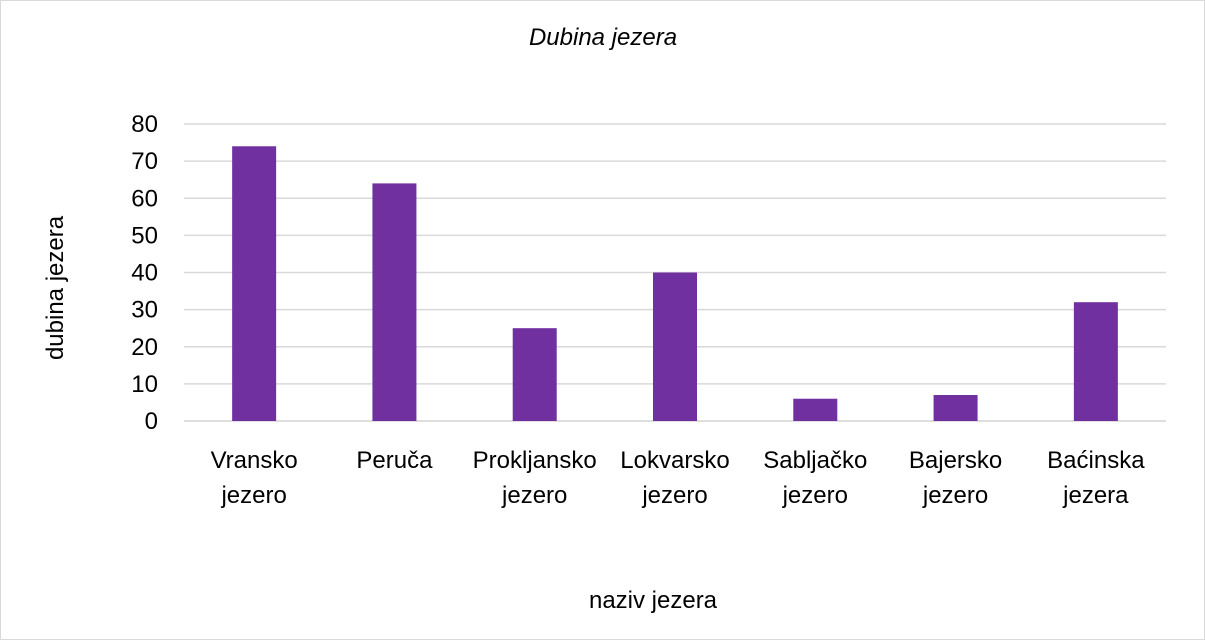  I want to click on x-tick-label: Lokvarsko jezero, so click(674, 478).